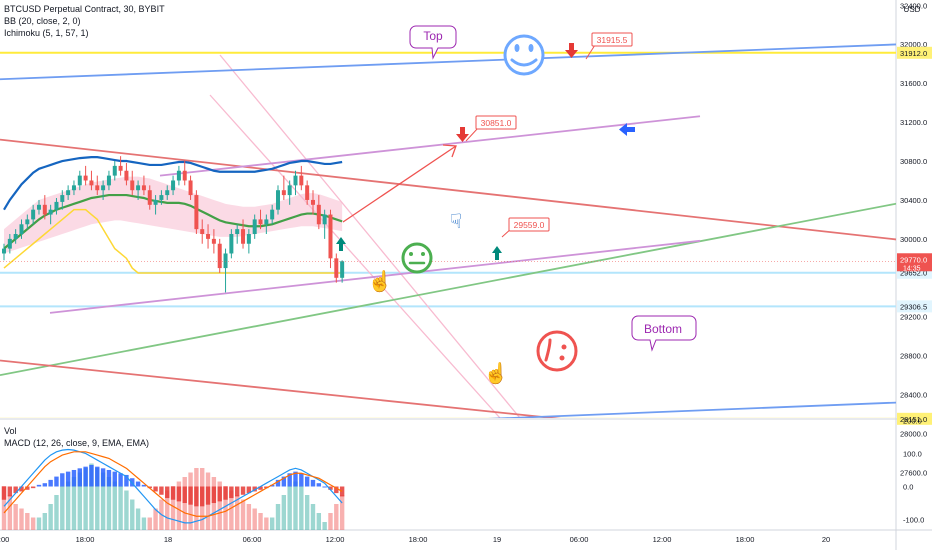 This screenshot has height=555, width=932. Describe the element at coordinates (76, 437) in the screenshot. I see `lower-pane-legend: Vol MACD (12, 26, close, 9, EMA, EMA)` at that location.